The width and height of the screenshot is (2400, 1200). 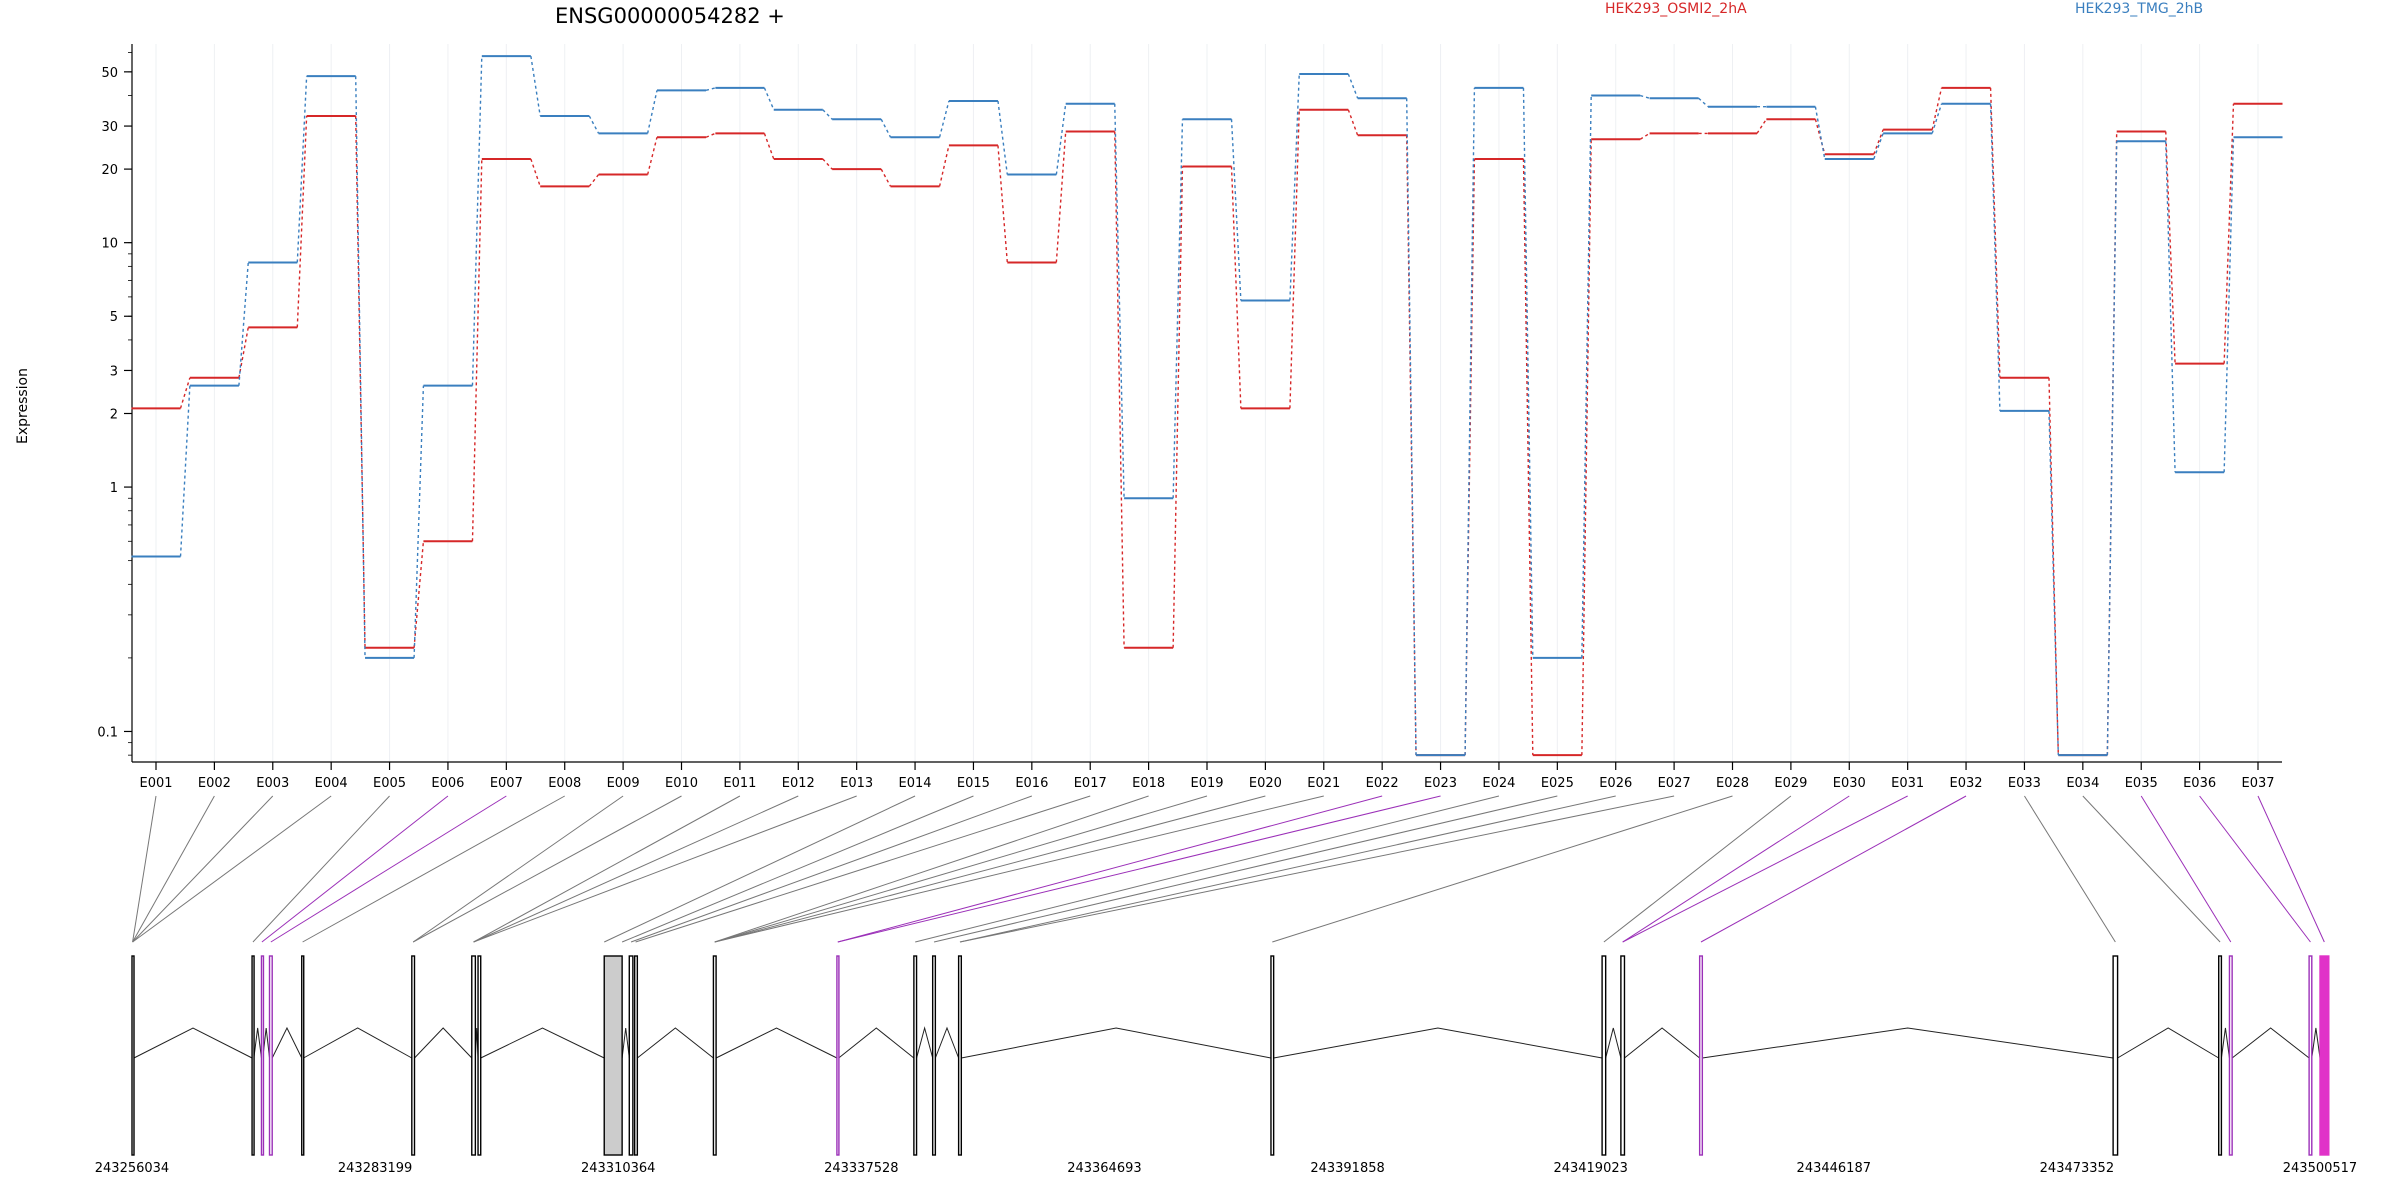 I want to click on x-tick-label: E030, so click(x=1849, y=783).